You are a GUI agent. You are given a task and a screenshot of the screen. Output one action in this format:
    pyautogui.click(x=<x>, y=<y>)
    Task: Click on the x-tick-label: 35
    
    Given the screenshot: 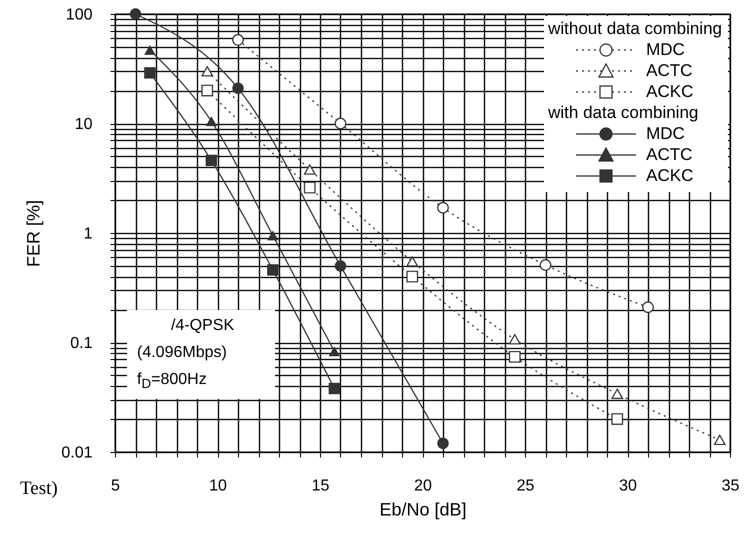 What is the action you would take?
    pyautogui.click(x=731, y=486)
    